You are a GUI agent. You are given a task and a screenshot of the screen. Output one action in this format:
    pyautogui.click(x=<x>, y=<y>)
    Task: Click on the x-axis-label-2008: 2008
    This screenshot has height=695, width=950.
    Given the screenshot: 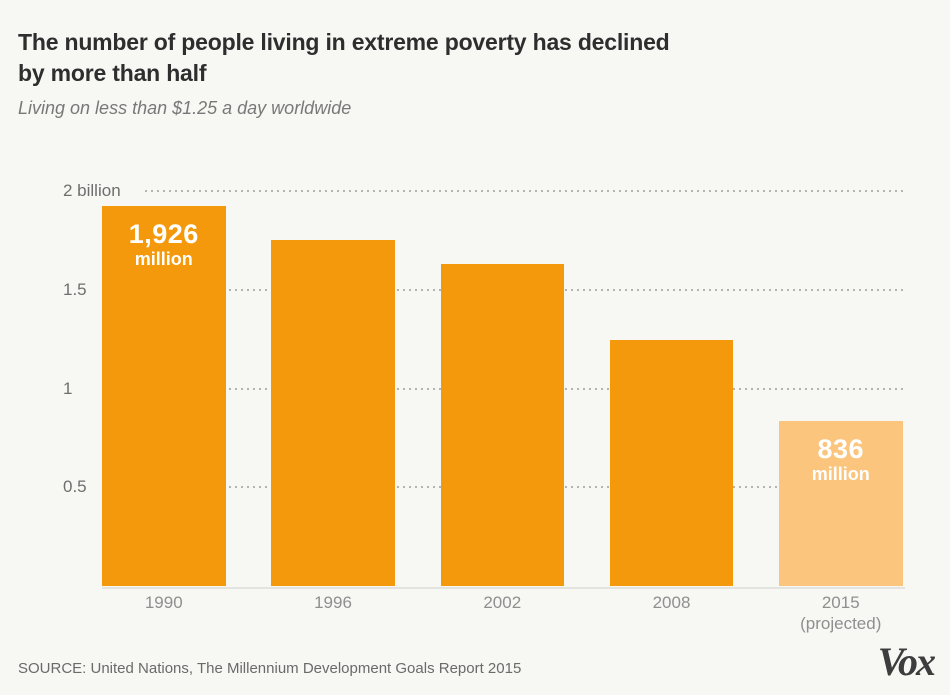 What is the action you would take?
    pyautogui.click(x=672, y=602)
    